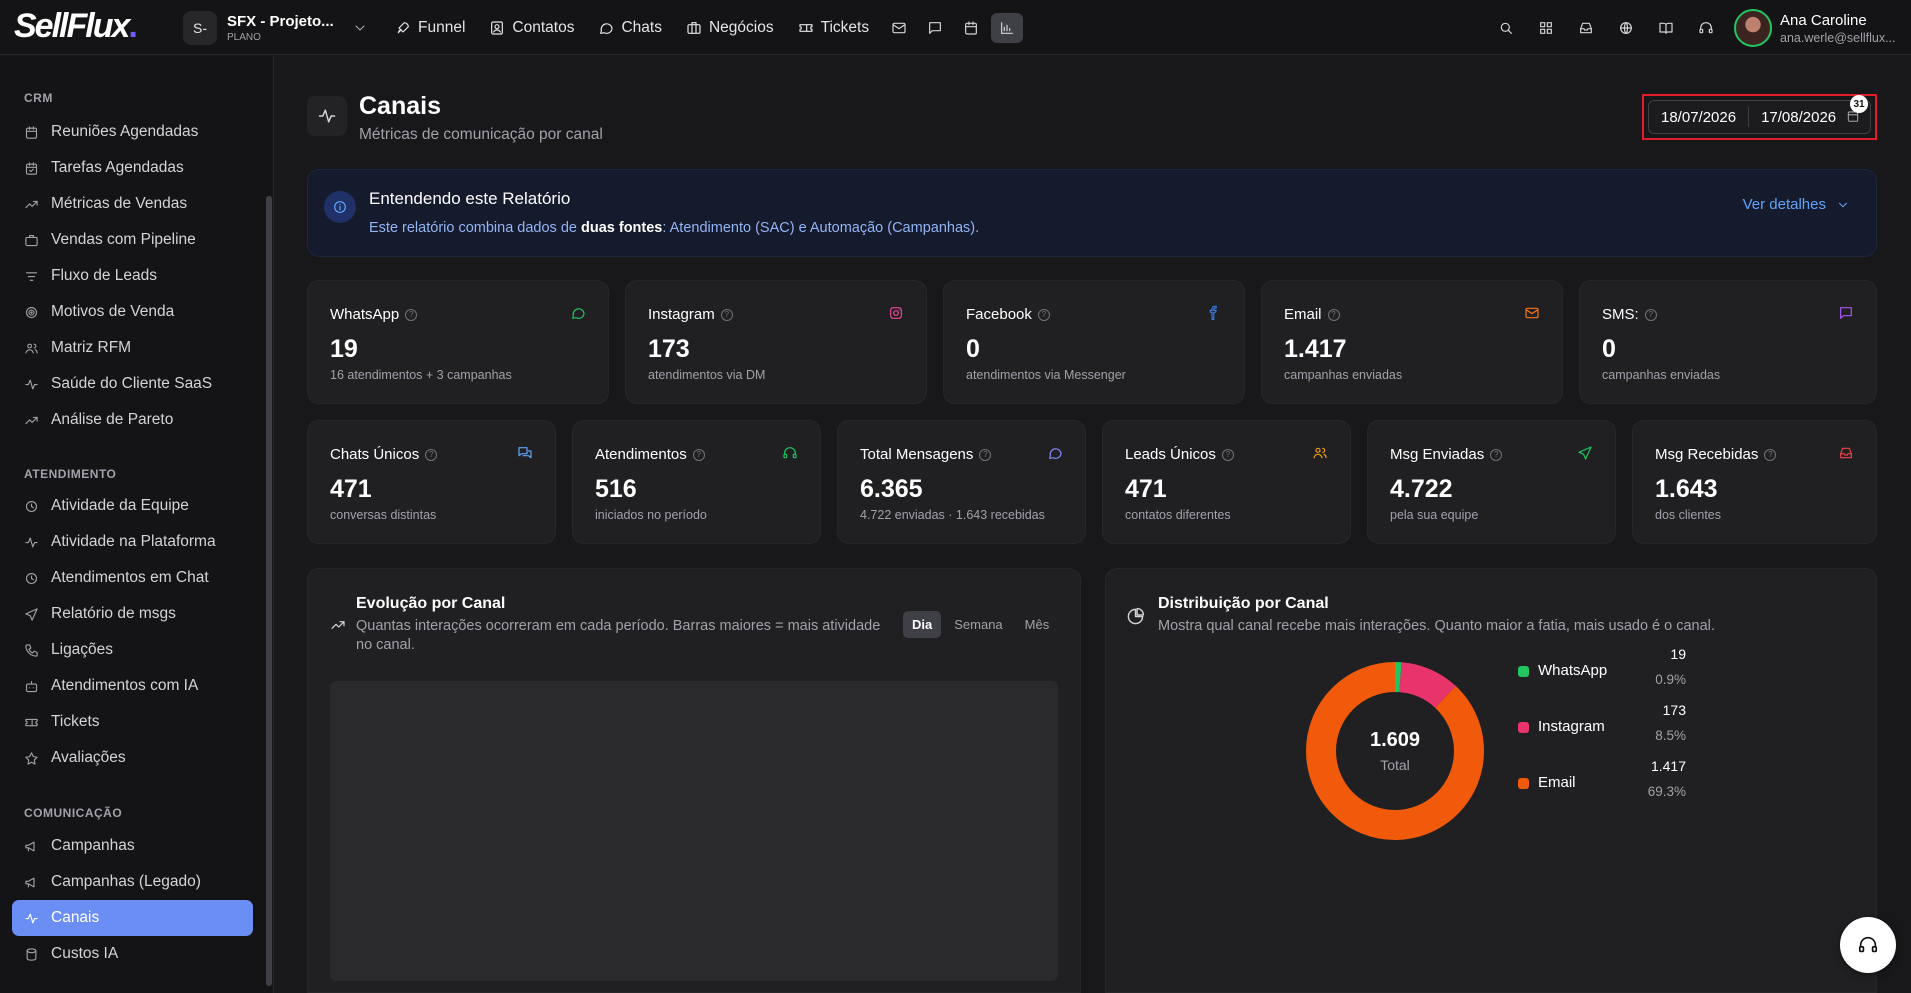 Image resolution: width=1911 pixels, height=993 pixels. Describe the element at coordinates (132, 204) in the screenshot. I see `sidebar-item-metricas-de-vendas: Métricas de Vendas` at that location.